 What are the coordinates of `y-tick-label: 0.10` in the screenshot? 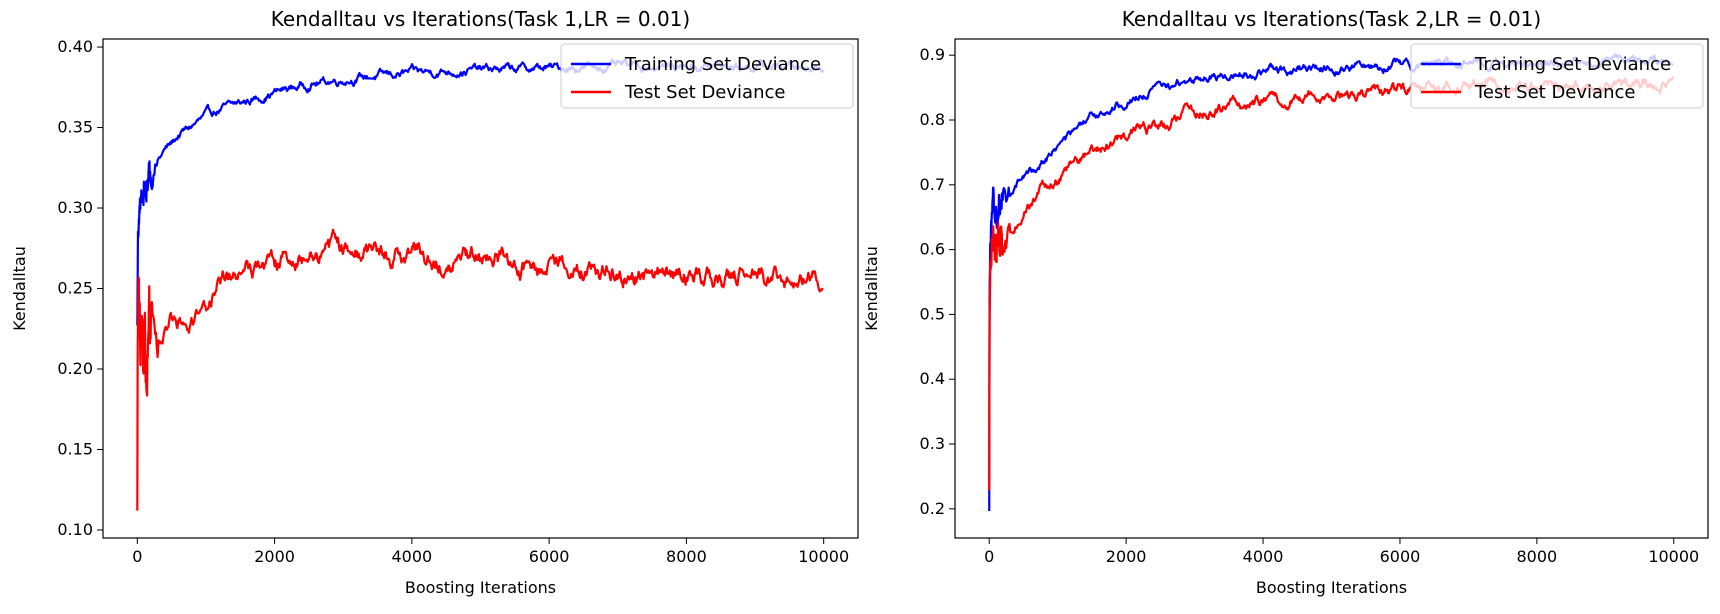 It's located at (75, 529).